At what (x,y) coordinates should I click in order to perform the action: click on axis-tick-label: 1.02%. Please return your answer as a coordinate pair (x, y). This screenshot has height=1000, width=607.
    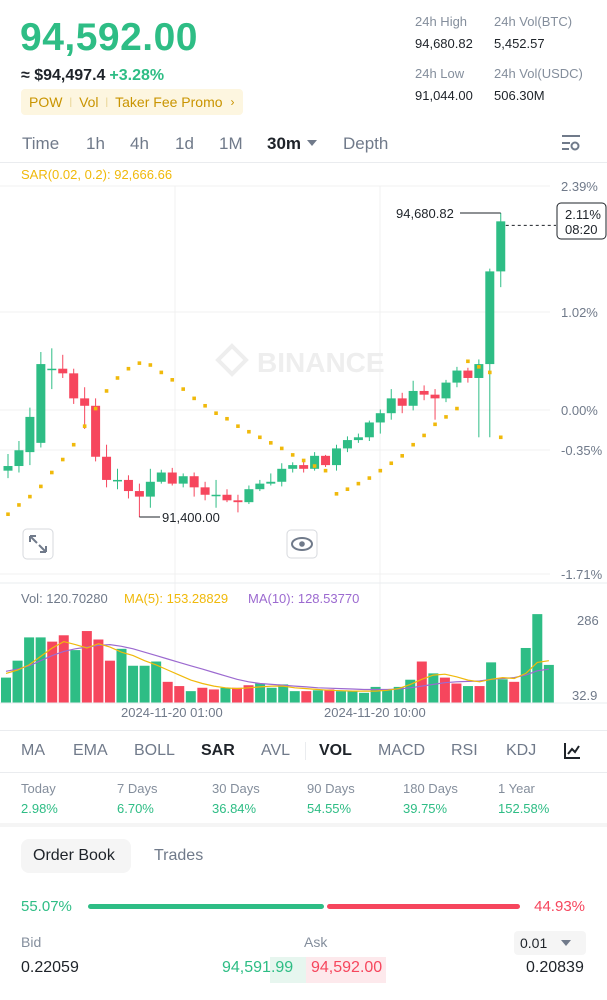
    Looking at the image, I should click on (579, 312).